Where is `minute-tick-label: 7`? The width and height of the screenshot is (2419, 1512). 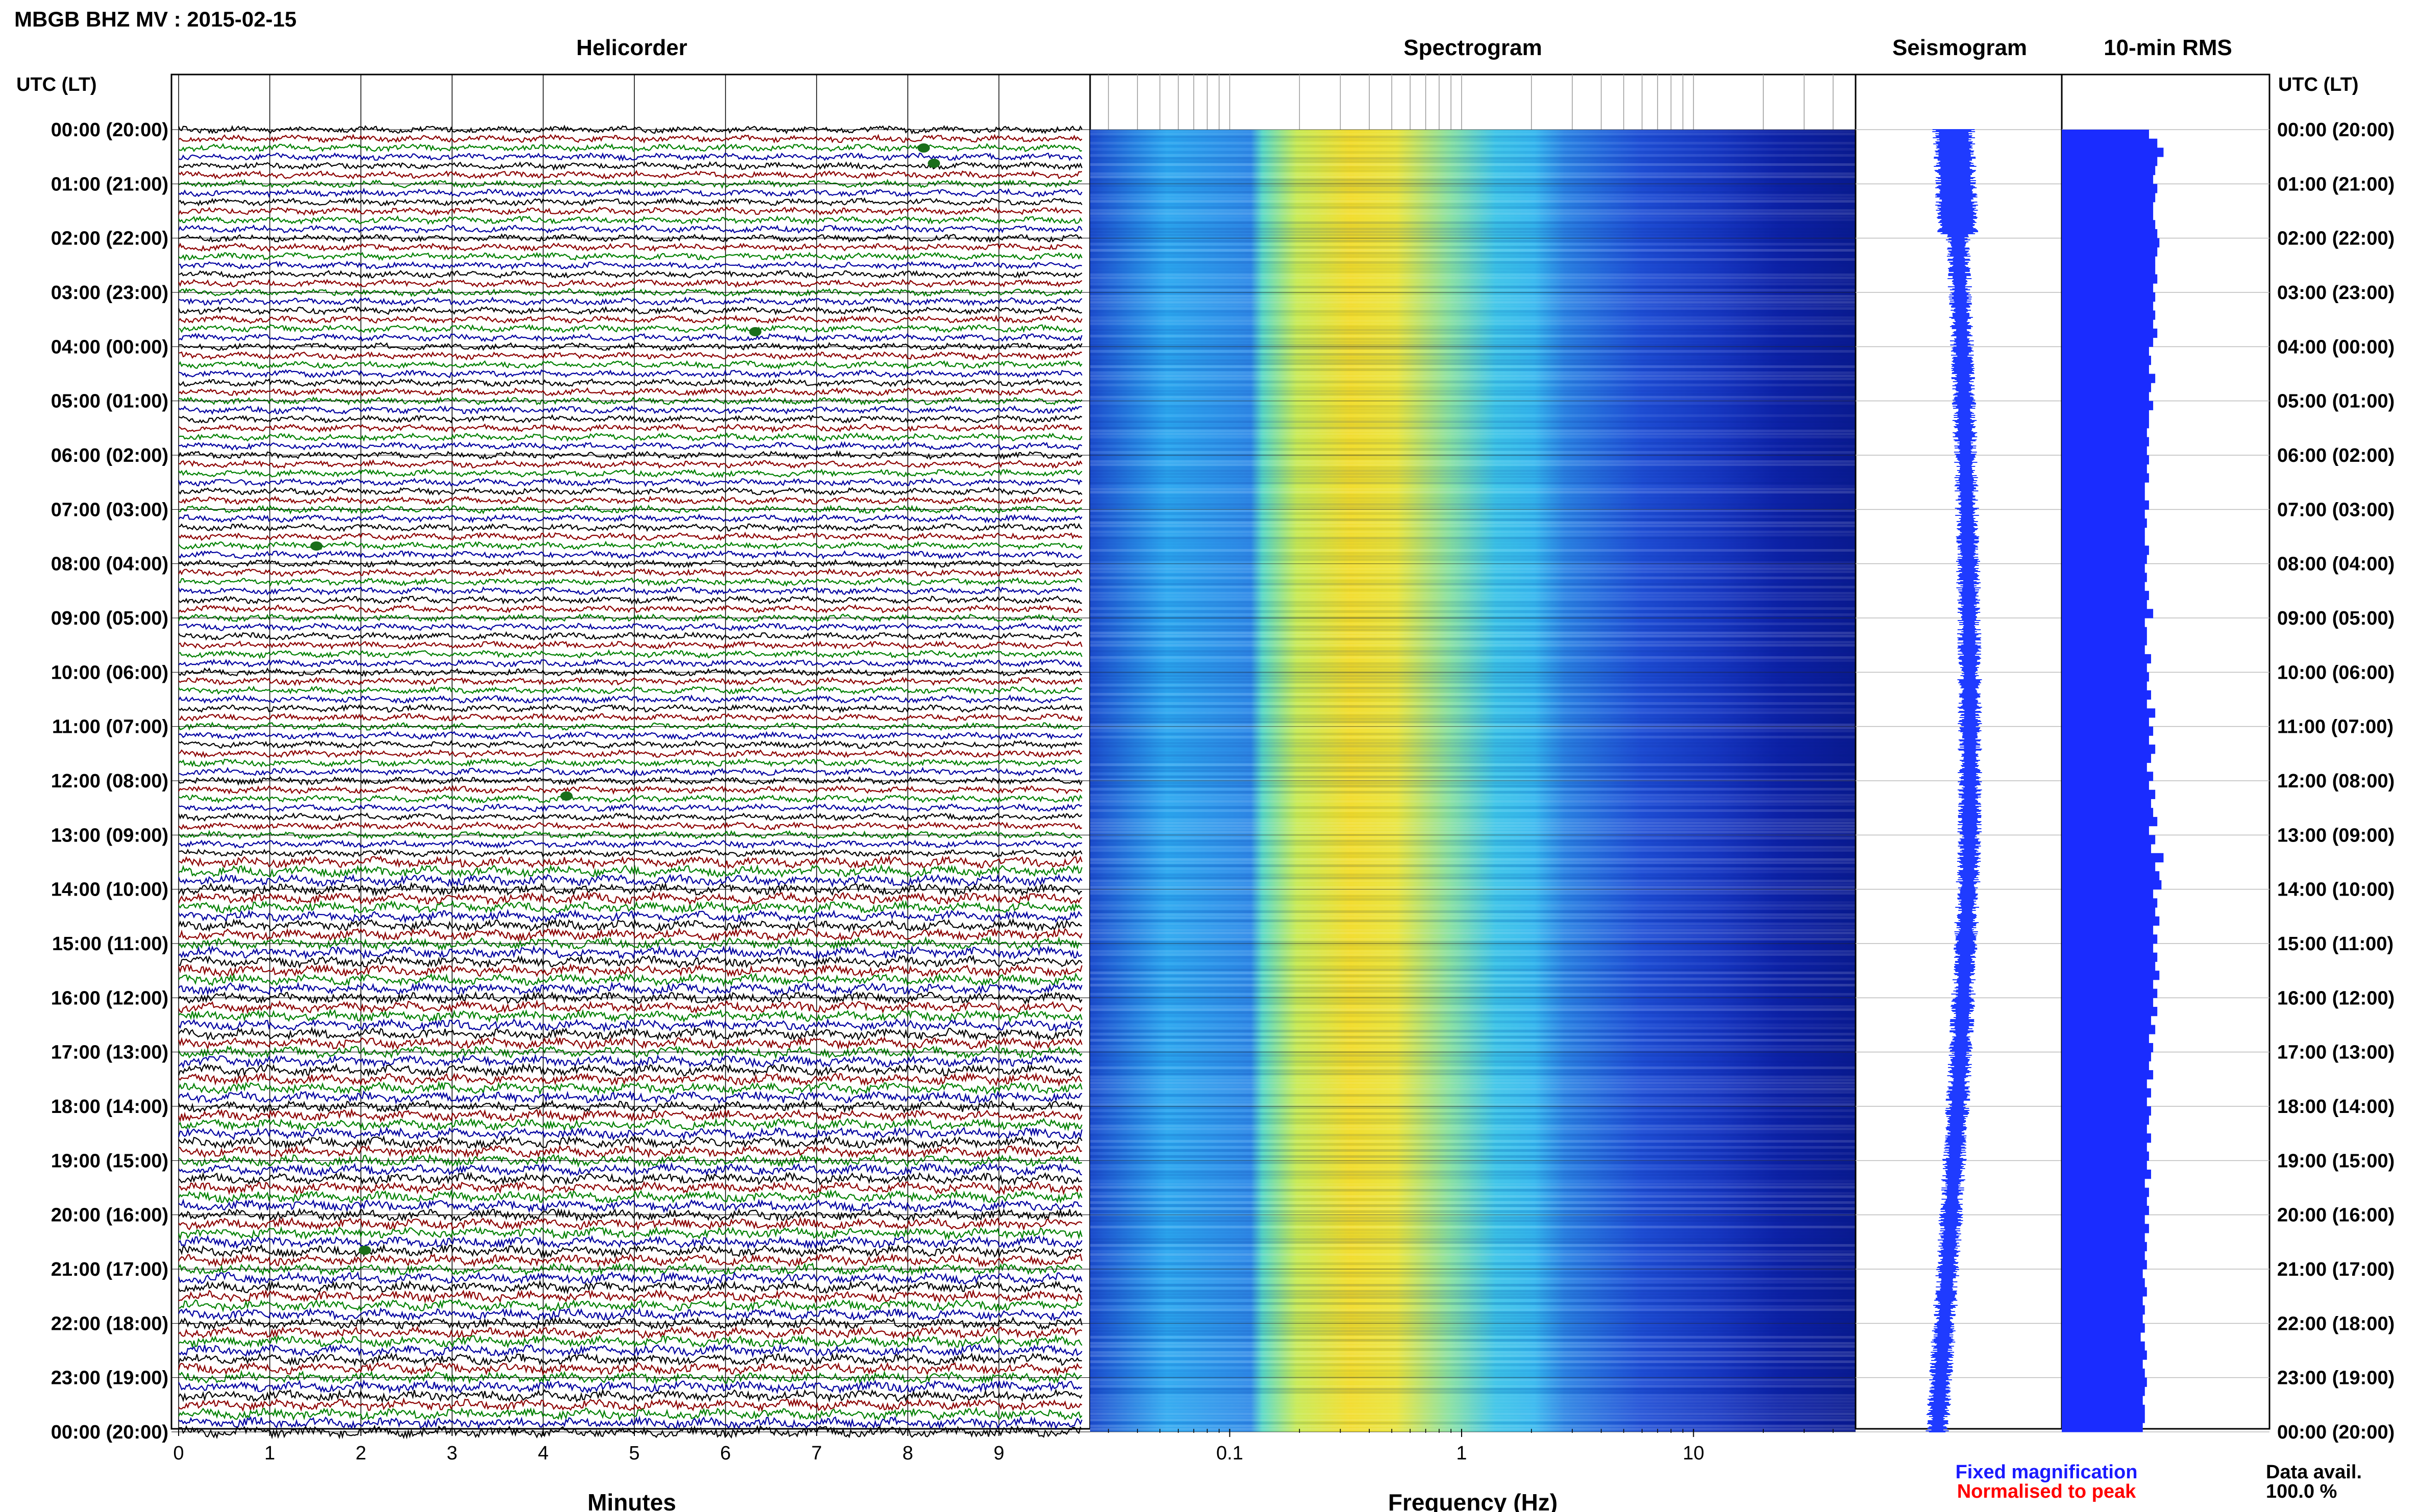 minute-tick-label: 7 is located at coordinates (816, 1453).